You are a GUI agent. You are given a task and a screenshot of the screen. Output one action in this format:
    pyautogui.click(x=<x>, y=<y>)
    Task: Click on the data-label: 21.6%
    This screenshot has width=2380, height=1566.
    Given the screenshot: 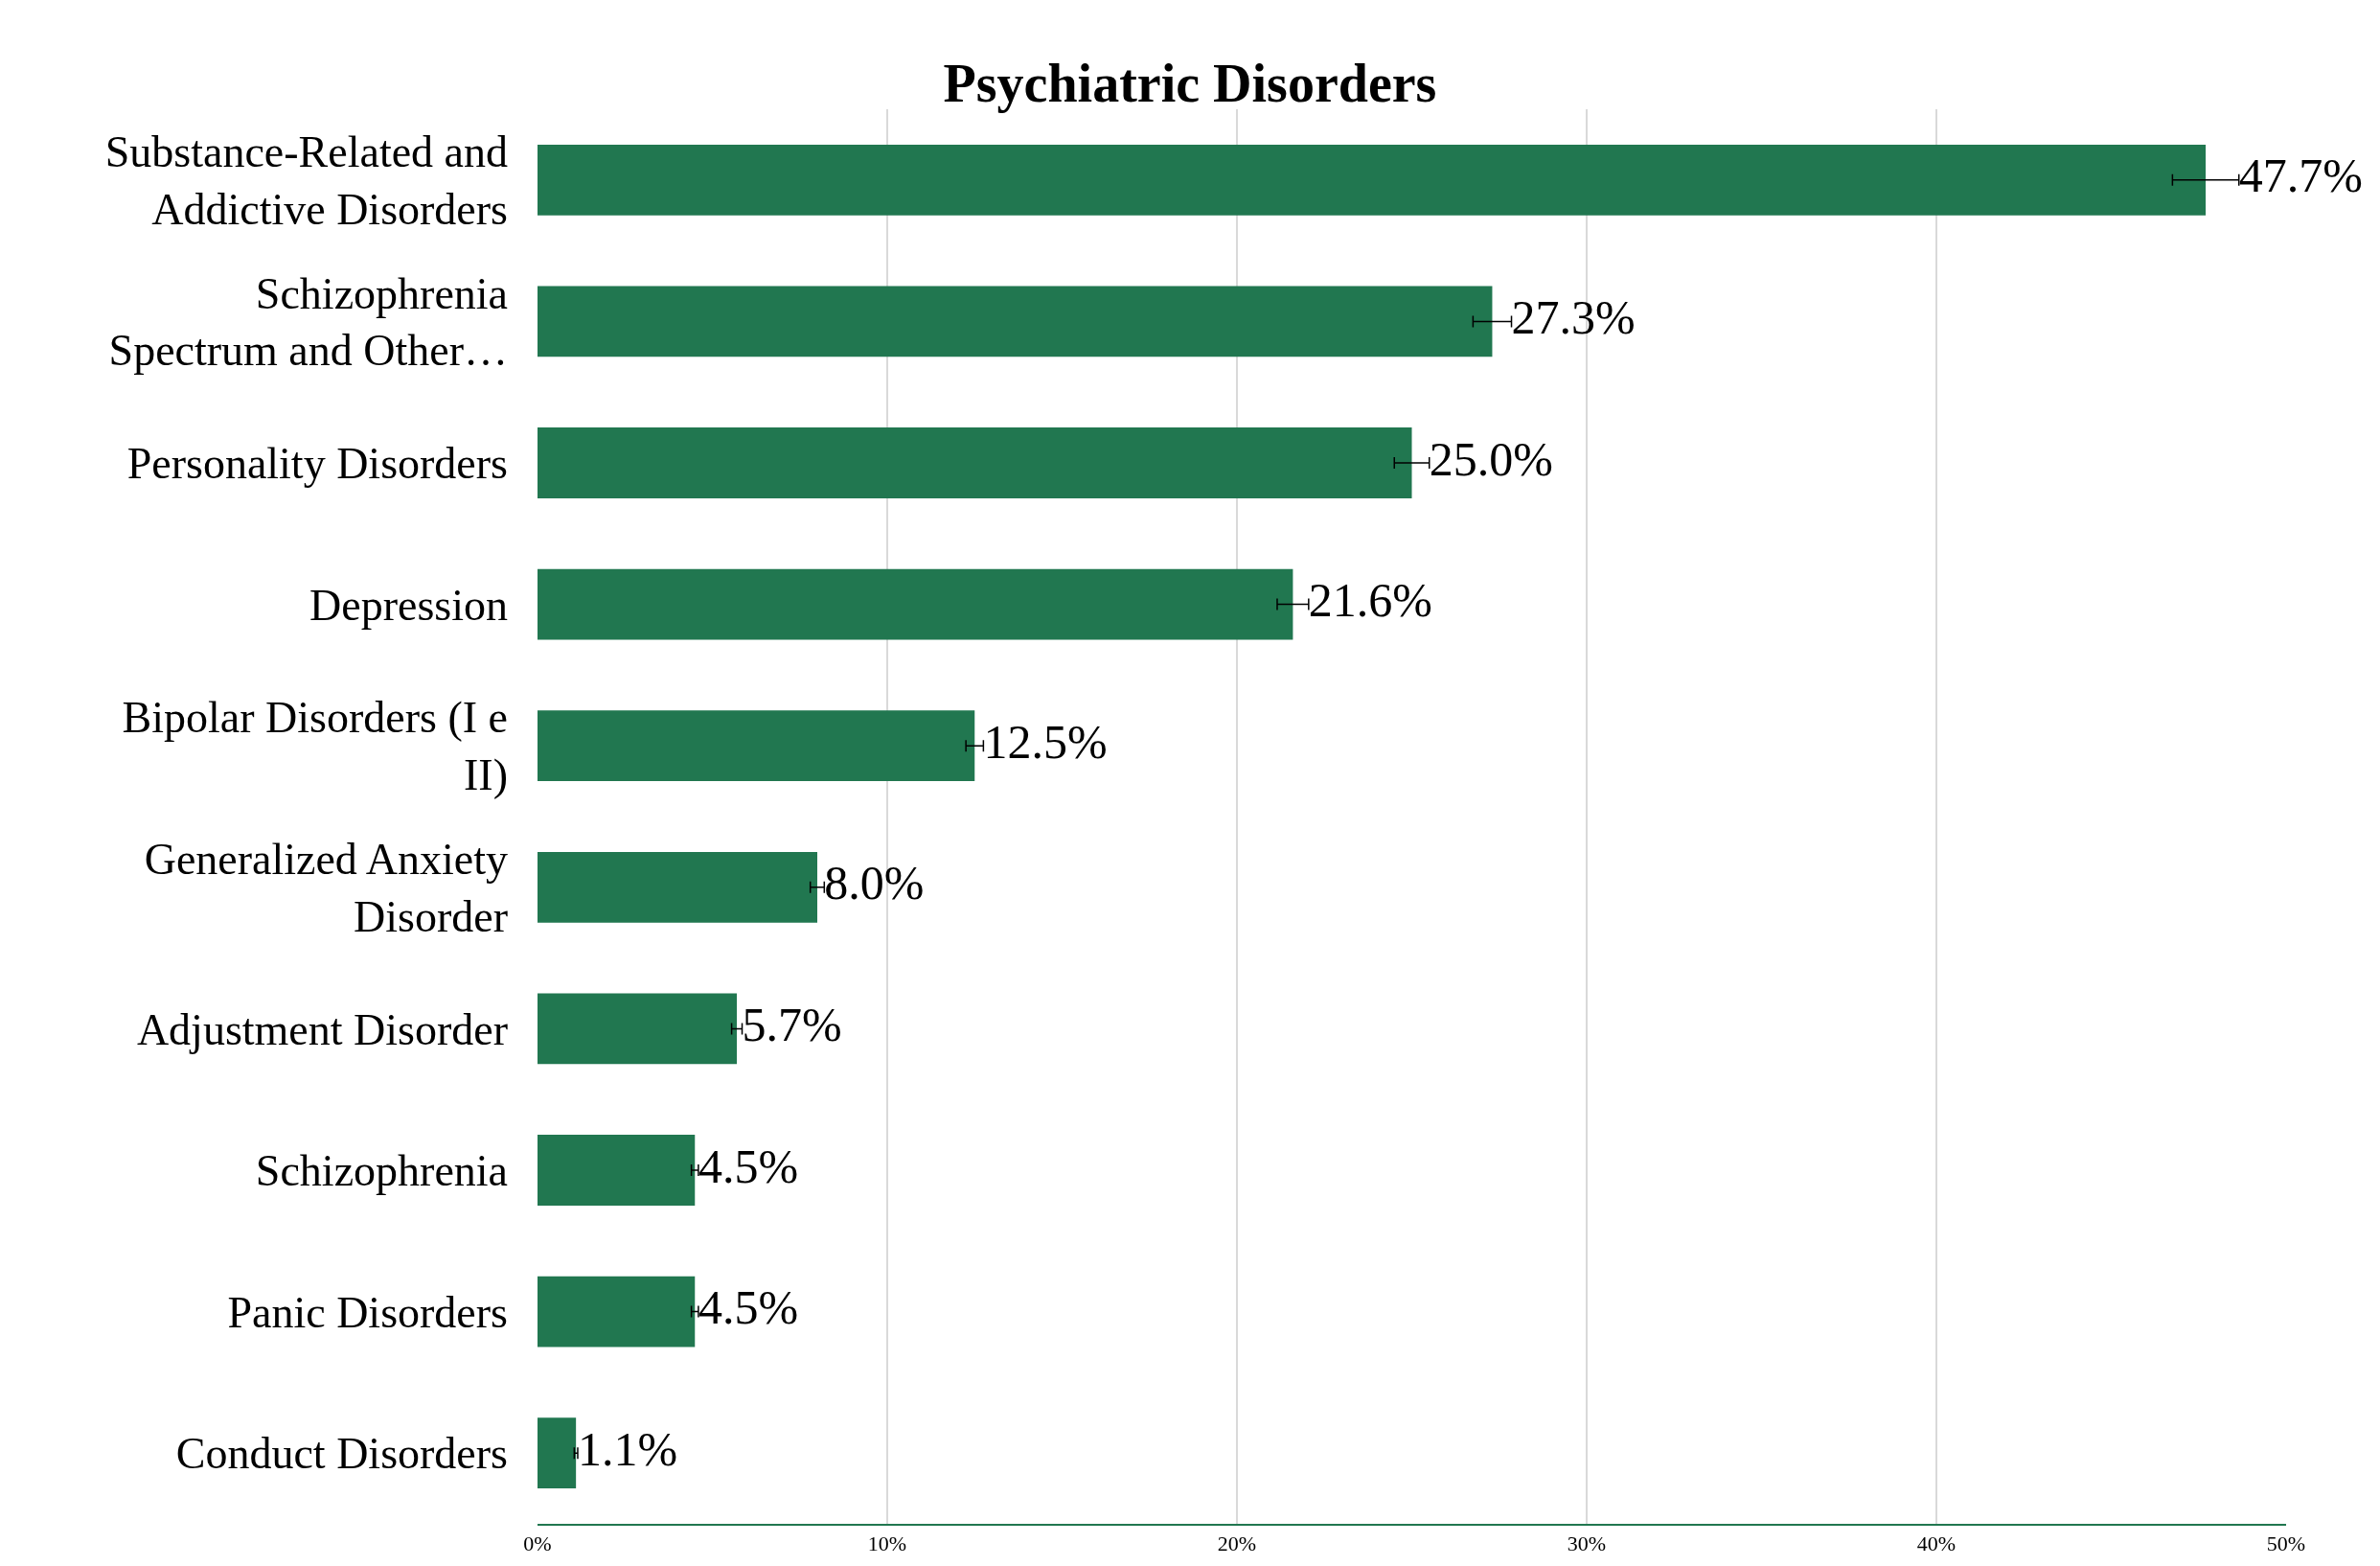 What is the action you would take?
    pyautogui.click(x=1370, y=600)
    